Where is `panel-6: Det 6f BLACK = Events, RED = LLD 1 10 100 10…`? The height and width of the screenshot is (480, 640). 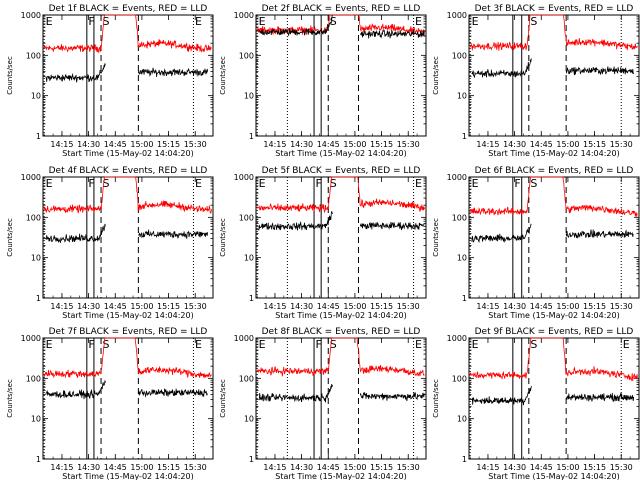
panel-6: Det 6f BLACK = Events, RED = LLD 1 10 100 10… is located at coordinates (536, 243).